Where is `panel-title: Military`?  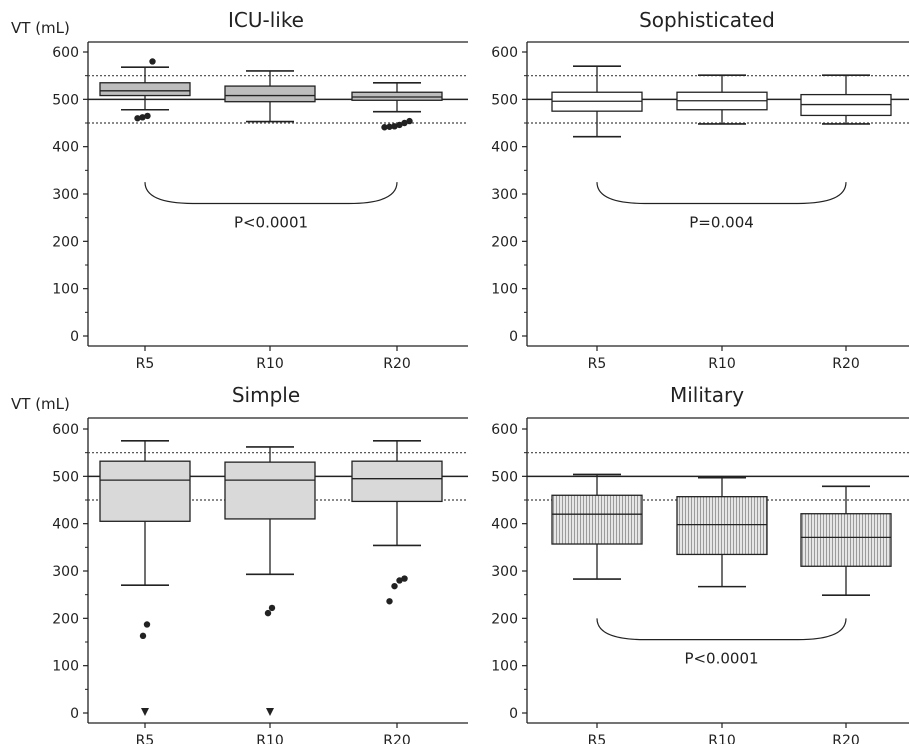 panel-title: Military is located at coordinates (707, 395).